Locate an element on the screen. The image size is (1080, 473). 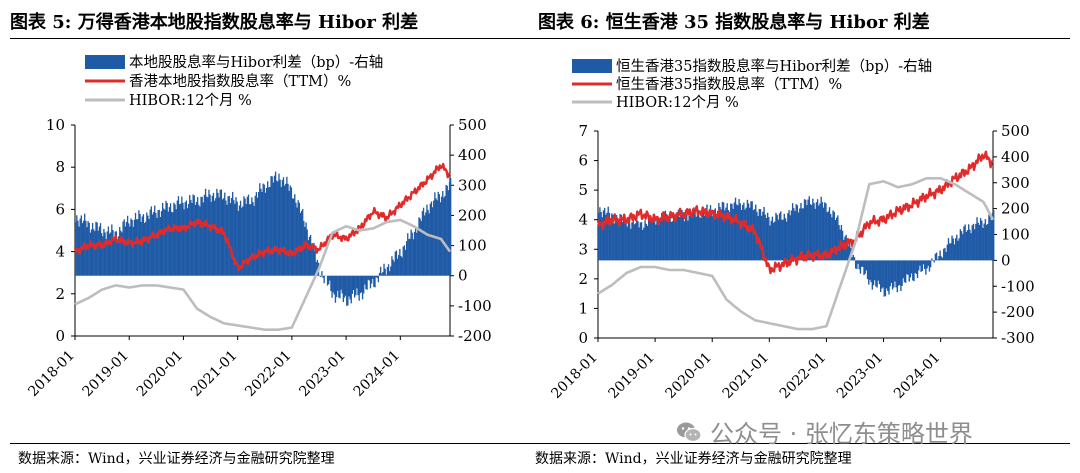
x-tick-label: 2019-01 is located at coordinates (106, 374).